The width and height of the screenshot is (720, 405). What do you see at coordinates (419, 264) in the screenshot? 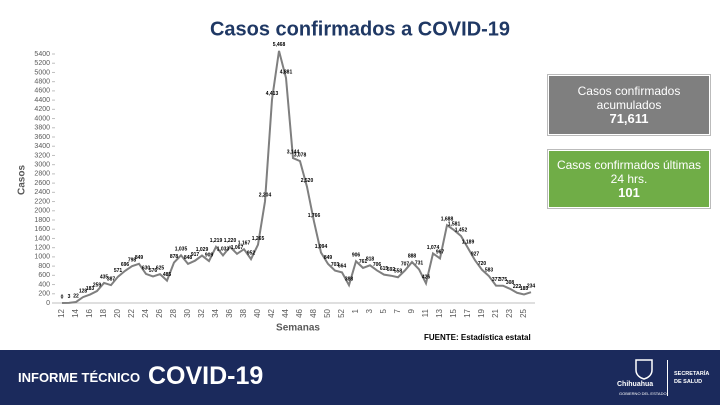
I see `data-label: 731` at bounding box center [419, 264].